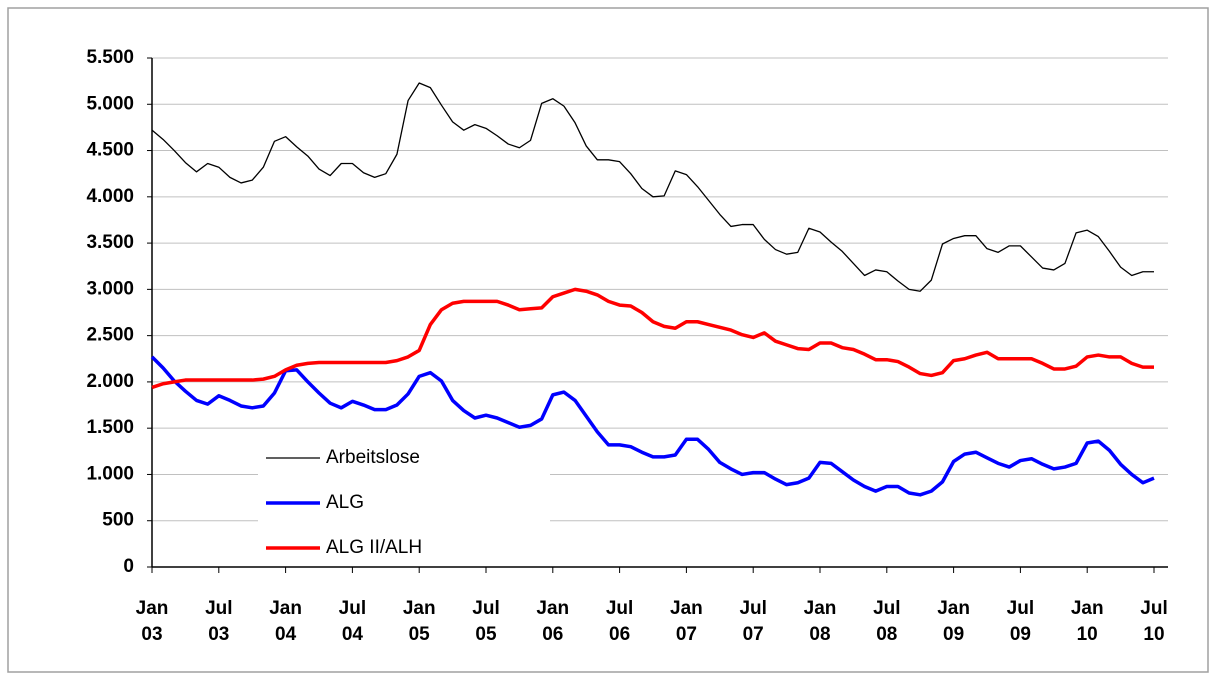 This screenshot has width=1217, height=681. Describe the element at coordinates (1087, 621) in the screenshot. I see `x-tick-label: Jan 10` at that location.